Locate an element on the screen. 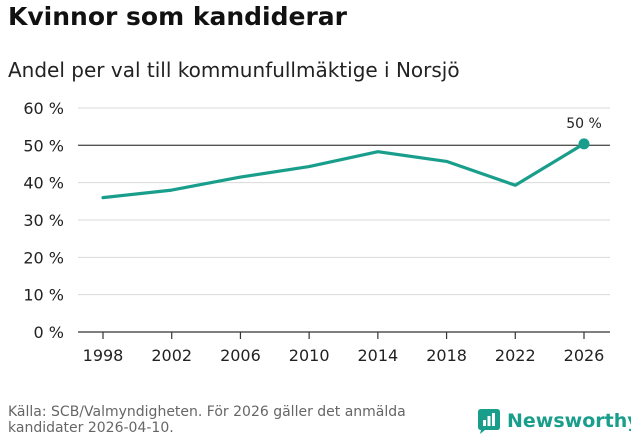 The image size is (631, 439). brand-logo: Newsworthy is located at coordinates (553, 421).